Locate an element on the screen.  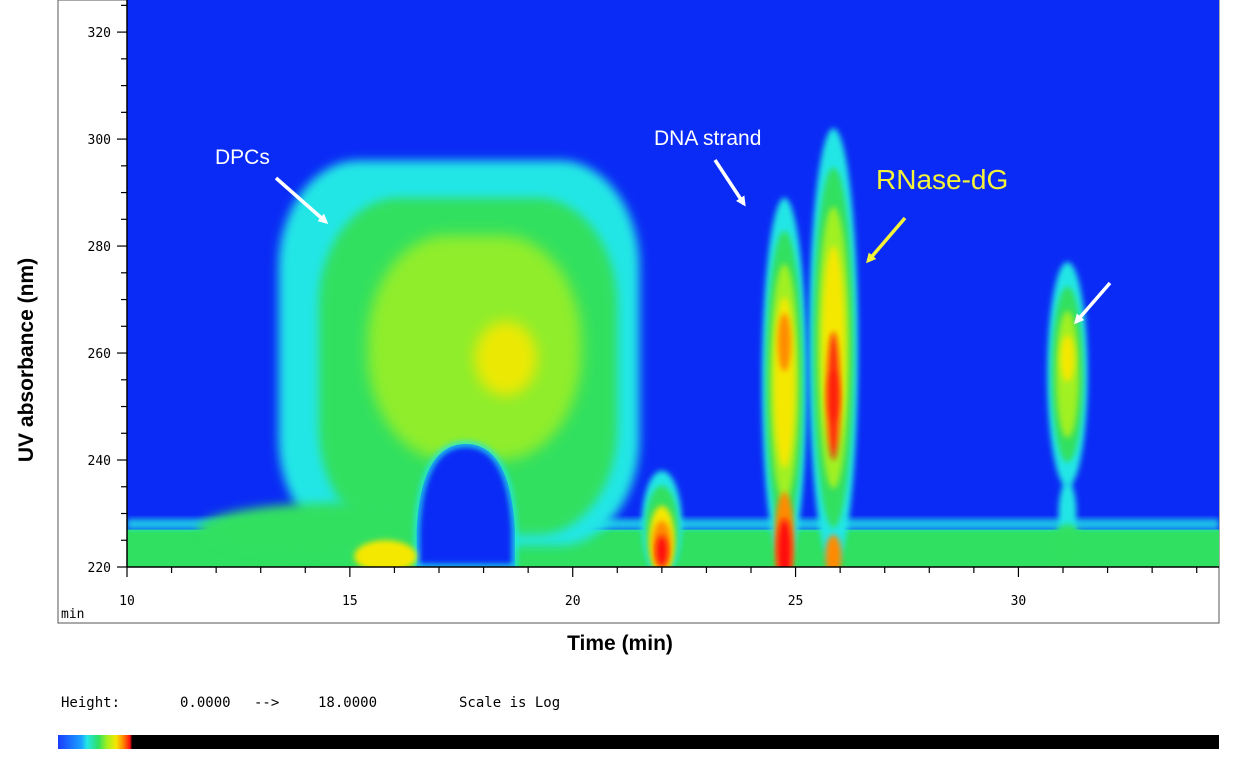
scale-type: Scale is Log is located at coordinates (509, 703).